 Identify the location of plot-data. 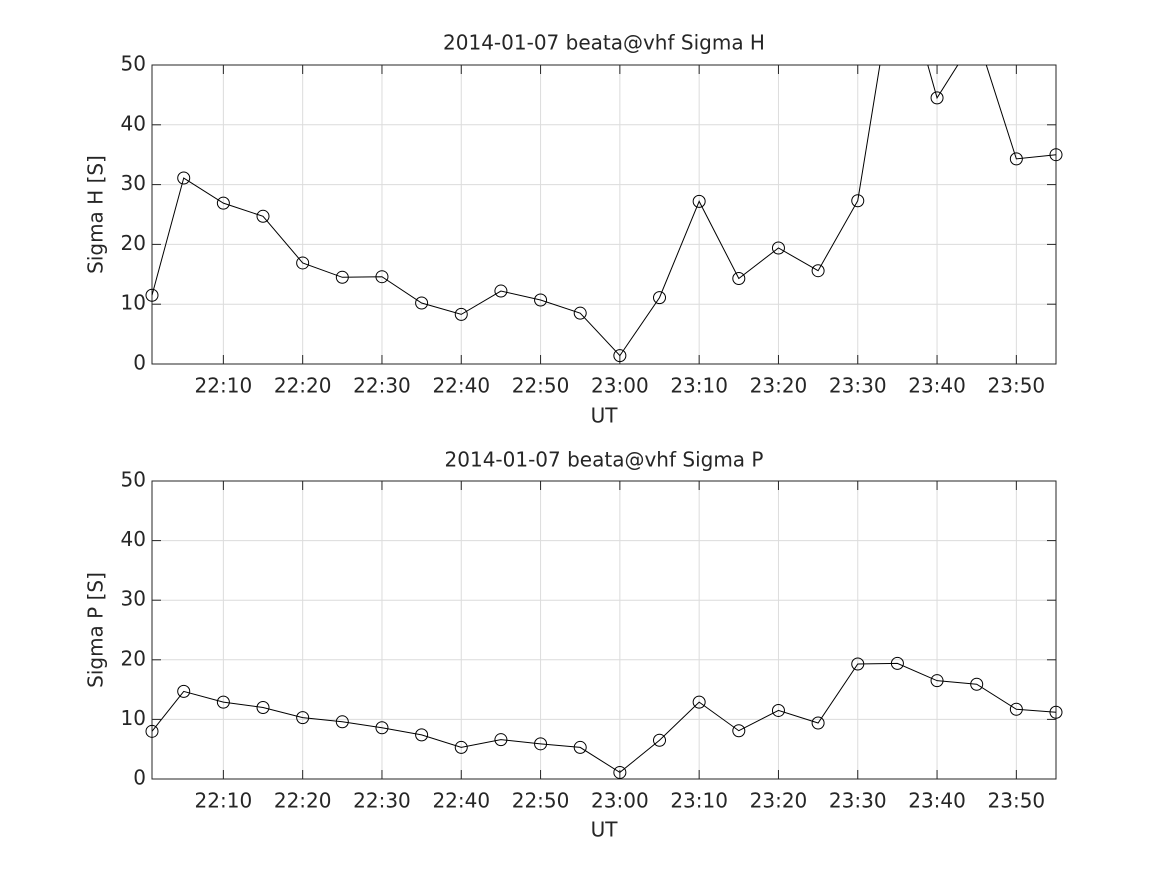
(604, 717).